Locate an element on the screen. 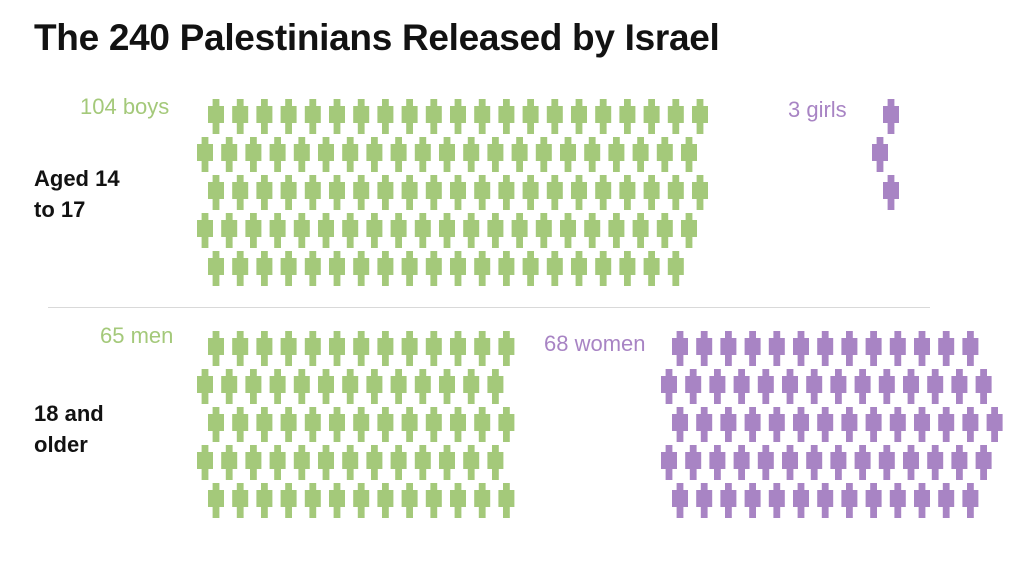  pictogram-group-68-women is located at coordinates (832, 424).